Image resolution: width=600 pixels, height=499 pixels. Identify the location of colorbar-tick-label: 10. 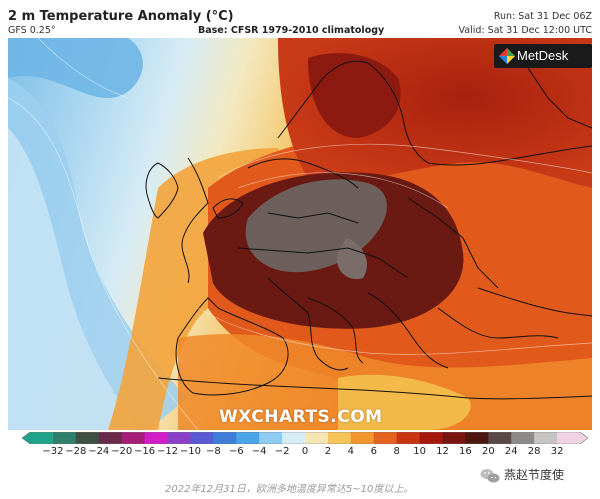
(419, 451).